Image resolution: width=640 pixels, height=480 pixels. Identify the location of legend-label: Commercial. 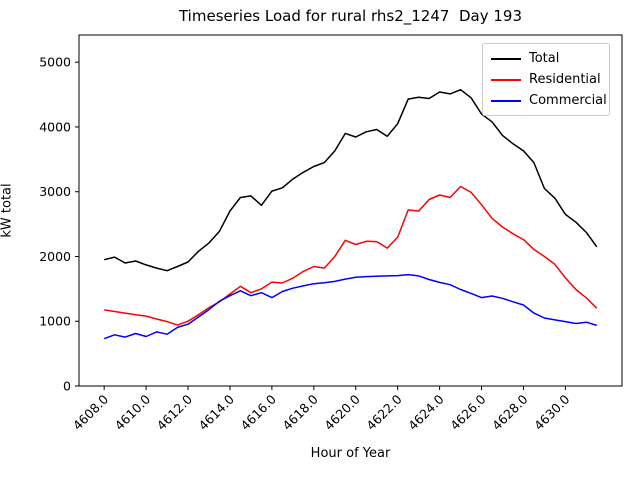
(568, 100).